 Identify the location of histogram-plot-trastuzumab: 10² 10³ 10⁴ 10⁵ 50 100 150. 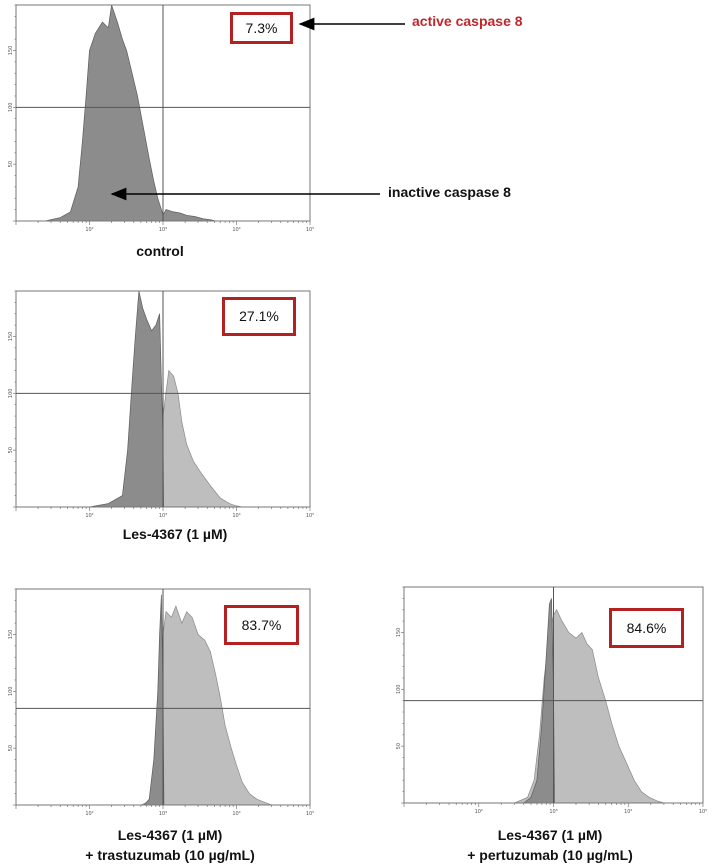
(161, 702).